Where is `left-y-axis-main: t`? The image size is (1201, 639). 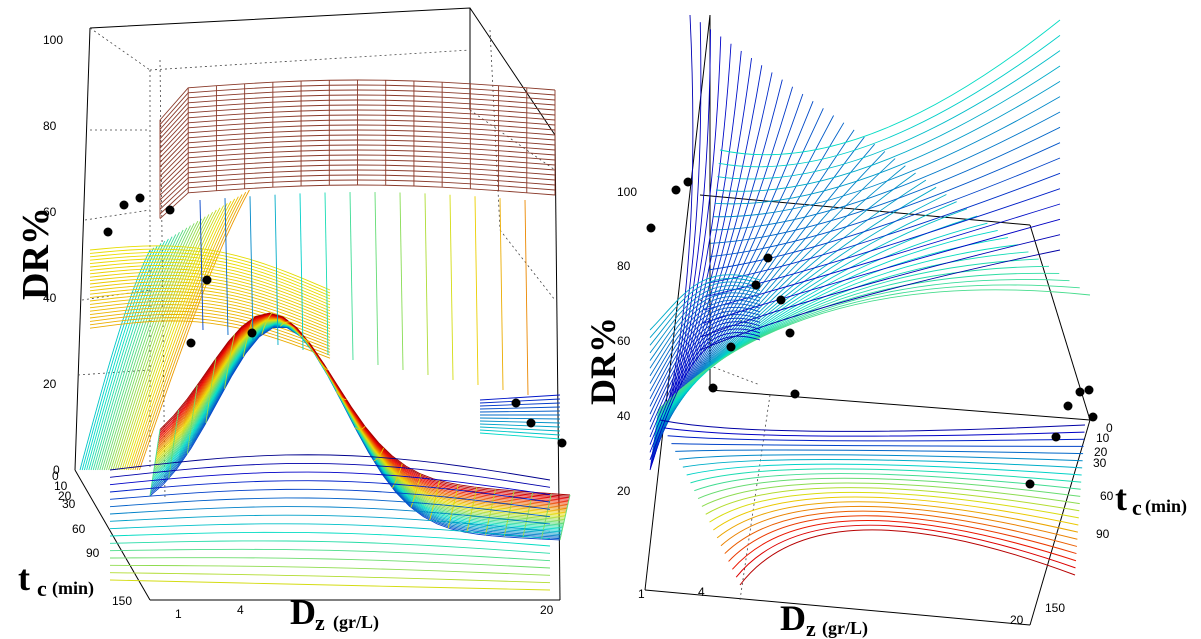 left-y-axis-main: t is located at coordinates (24, 578).